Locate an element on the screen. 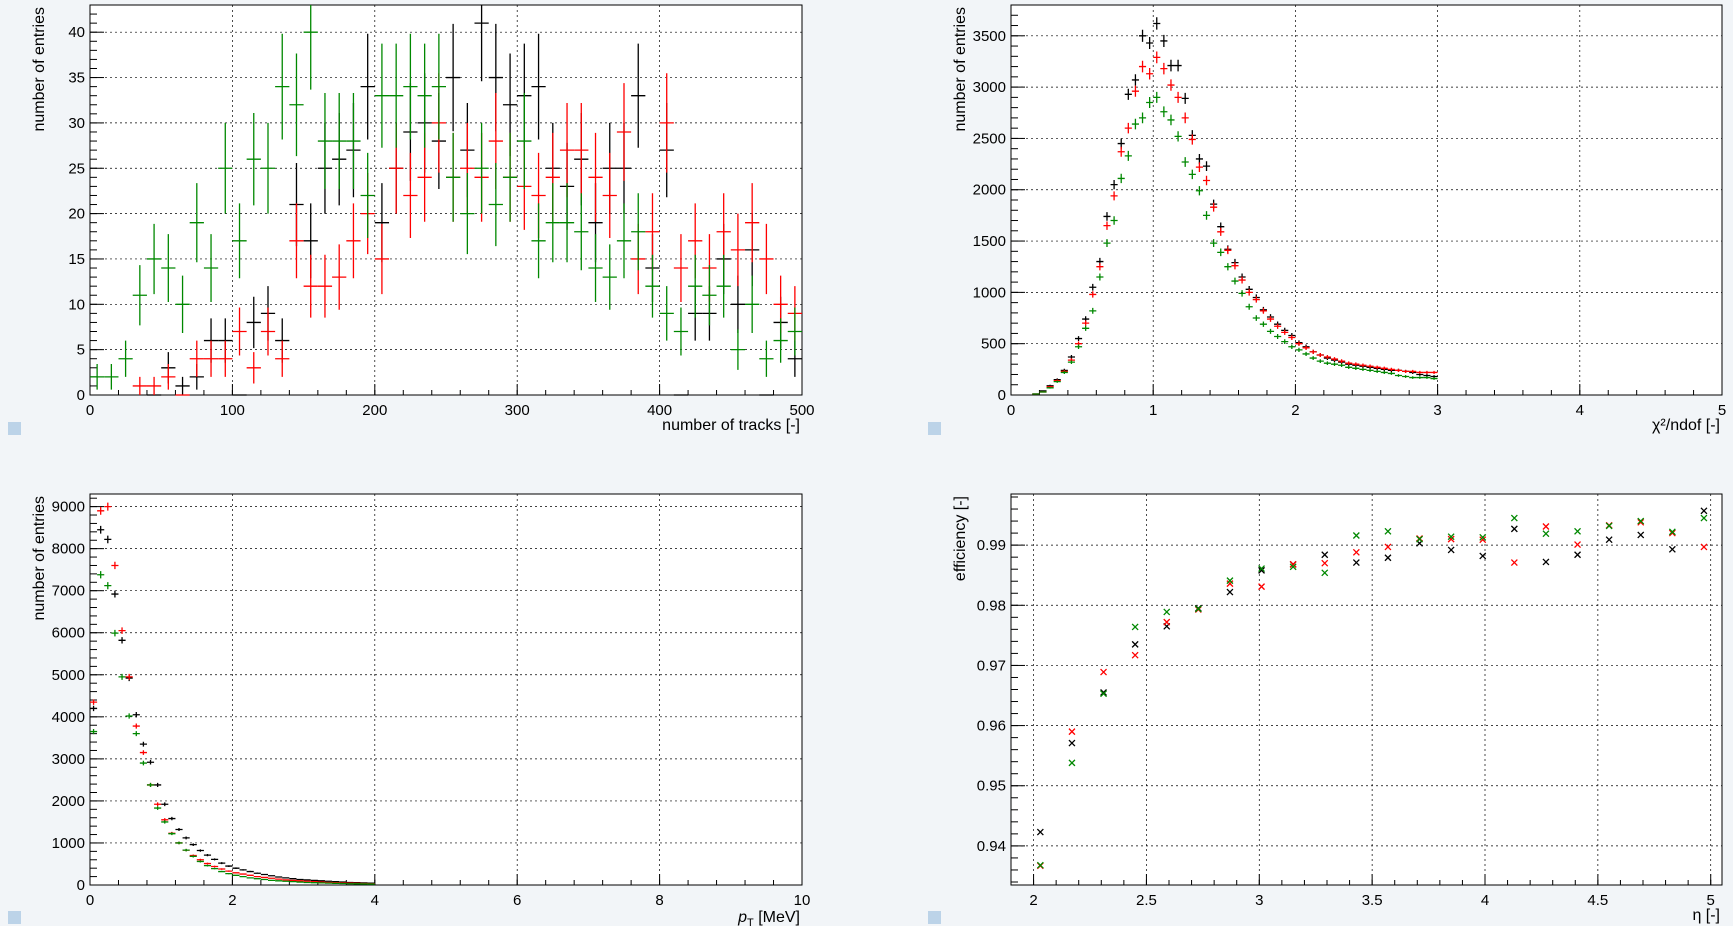 Image resolution: width=1733 pixels, height=926 pixels. y-tick-label: 3000 is located at coordinates (68, 759).